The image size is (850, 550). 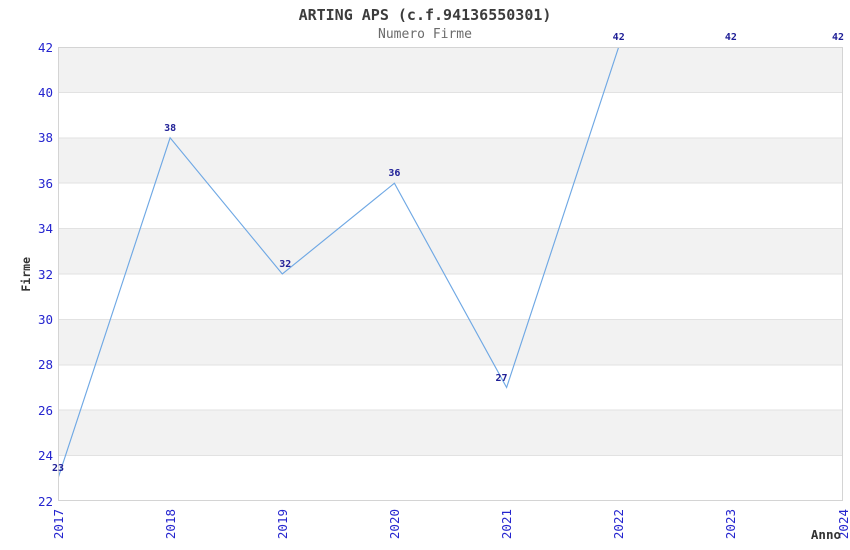 What do you see at coordinates (45, 138) in the screenshot?
I see `y-tick-label: 38` at bounding box center [45, 138].